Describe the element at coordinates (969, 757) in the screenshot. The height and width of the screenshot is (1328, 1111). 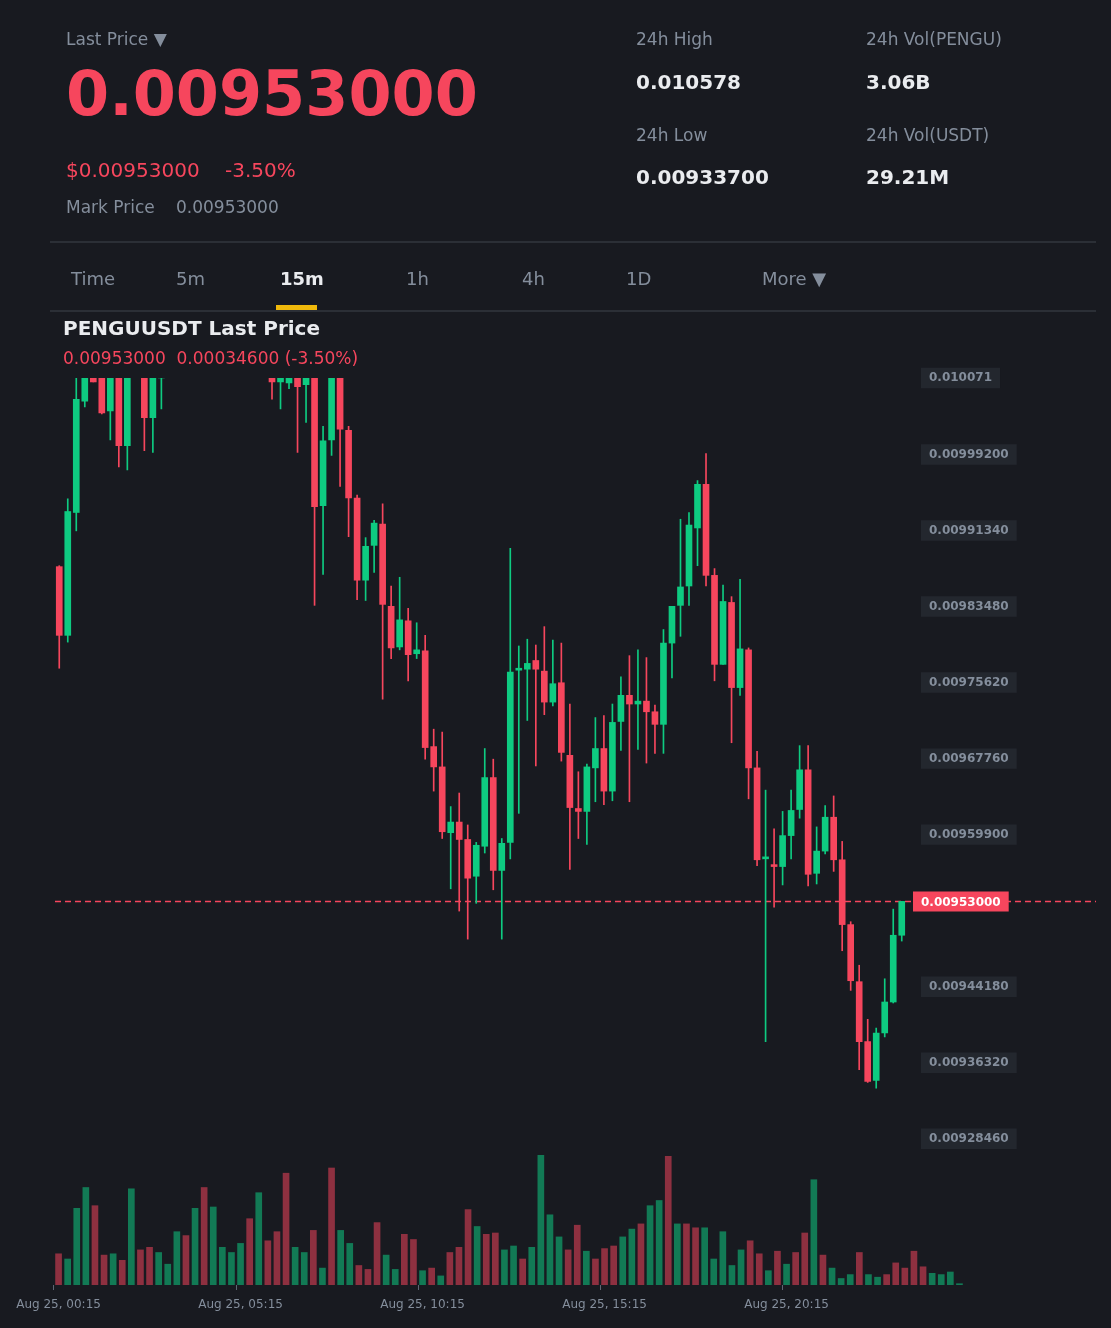
I see `y-tick-label: 0.00967760` at that location.